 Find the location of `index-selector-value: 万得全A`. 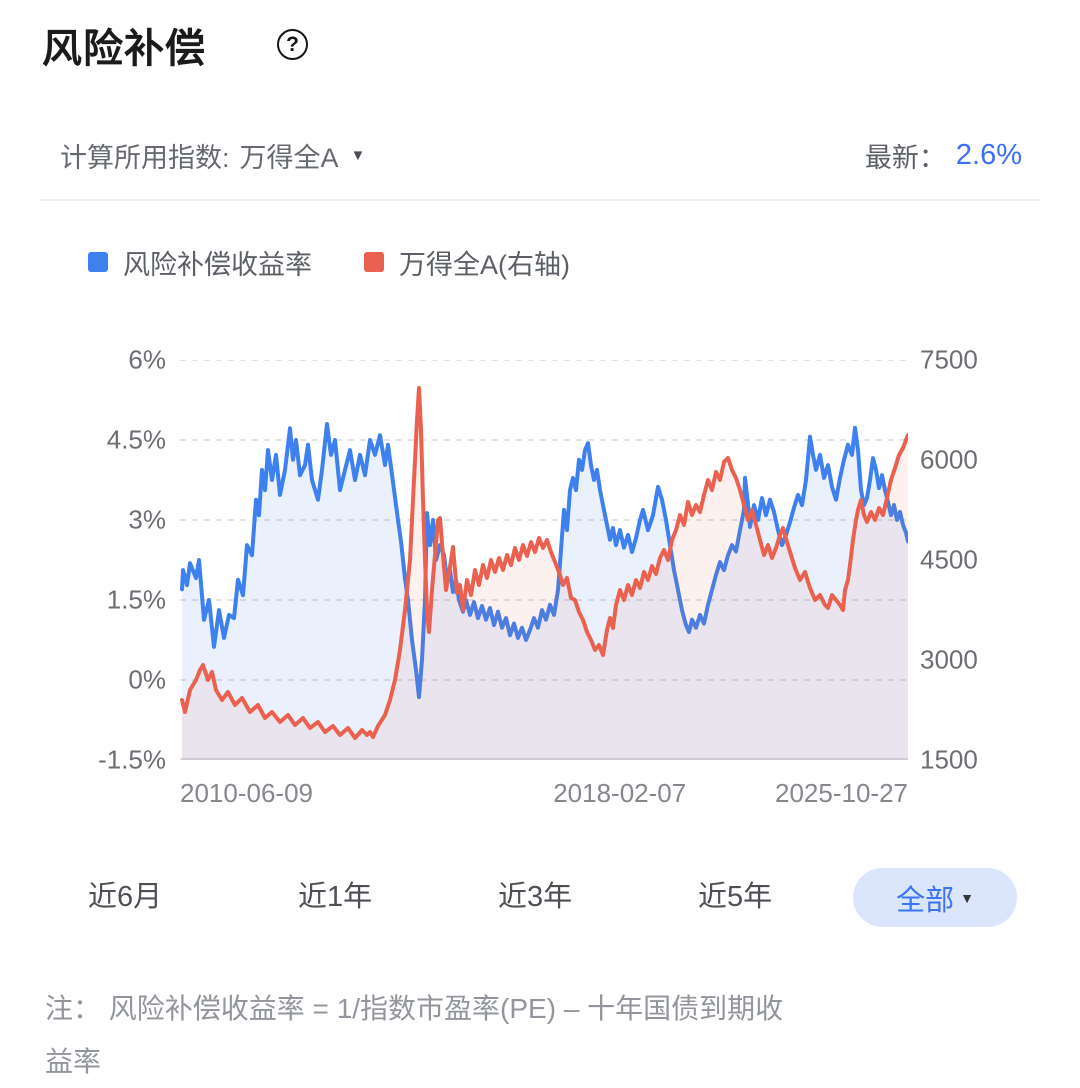

index-selector-value: 万得全A is located at coordinates (289, 157).